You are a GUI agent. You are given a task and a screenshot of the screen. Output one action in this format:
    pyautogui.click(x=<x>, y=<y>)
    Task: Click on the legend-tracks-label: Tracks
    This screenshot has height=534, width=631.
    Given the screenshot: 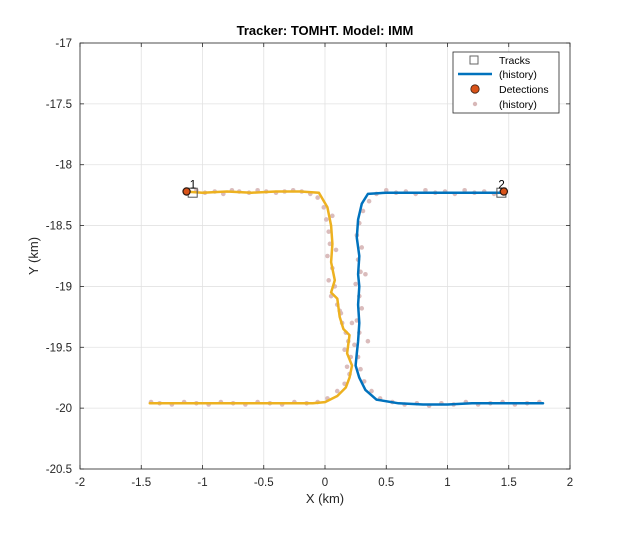 What is the action you would take?
    pyautogui.click(x=514, y=61)
    